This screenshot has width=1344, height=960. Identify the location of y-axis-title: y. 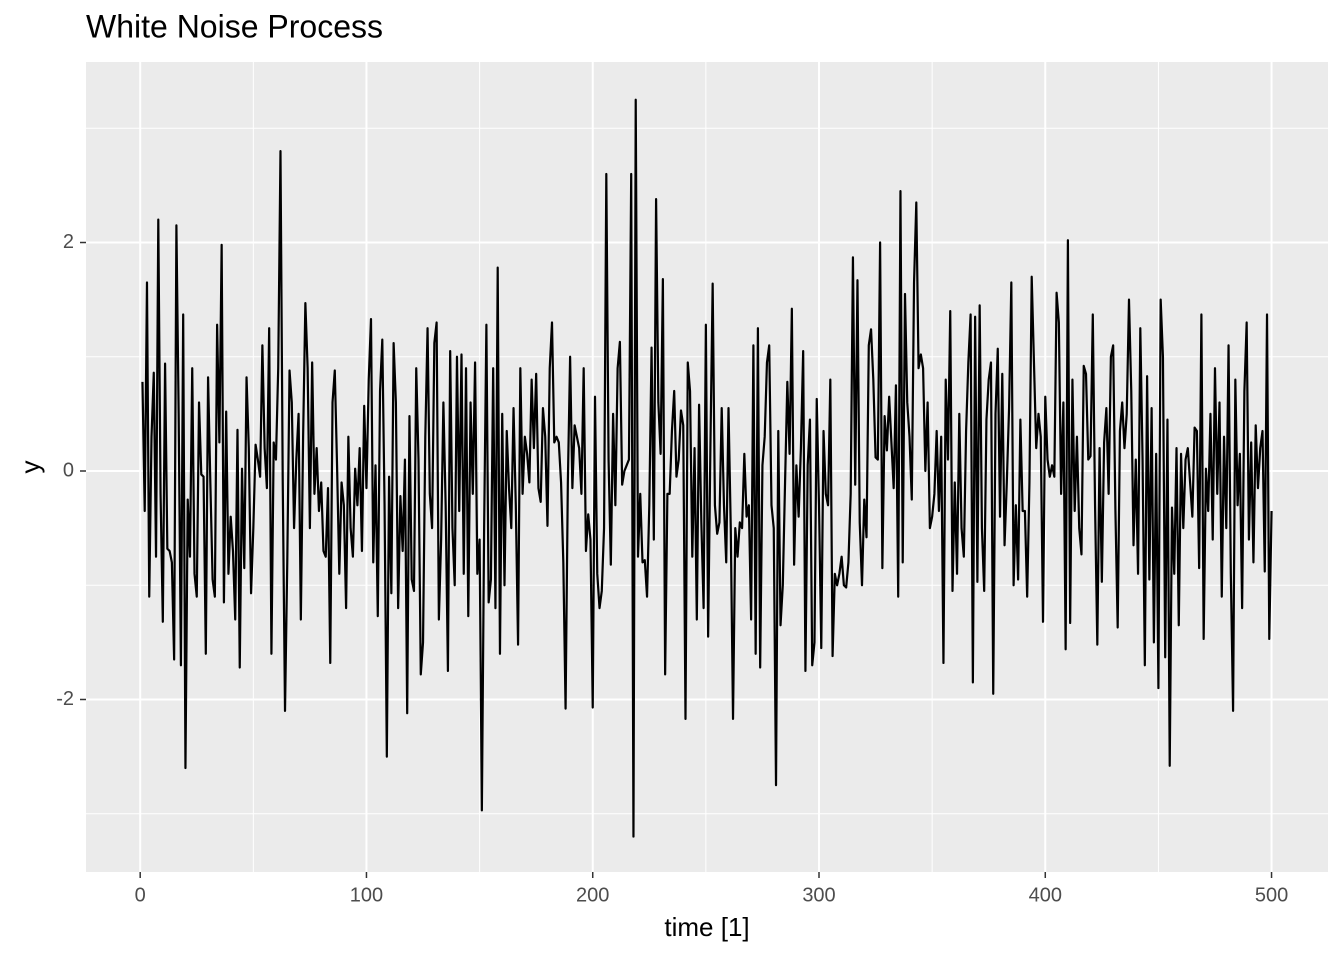
(30, 467).